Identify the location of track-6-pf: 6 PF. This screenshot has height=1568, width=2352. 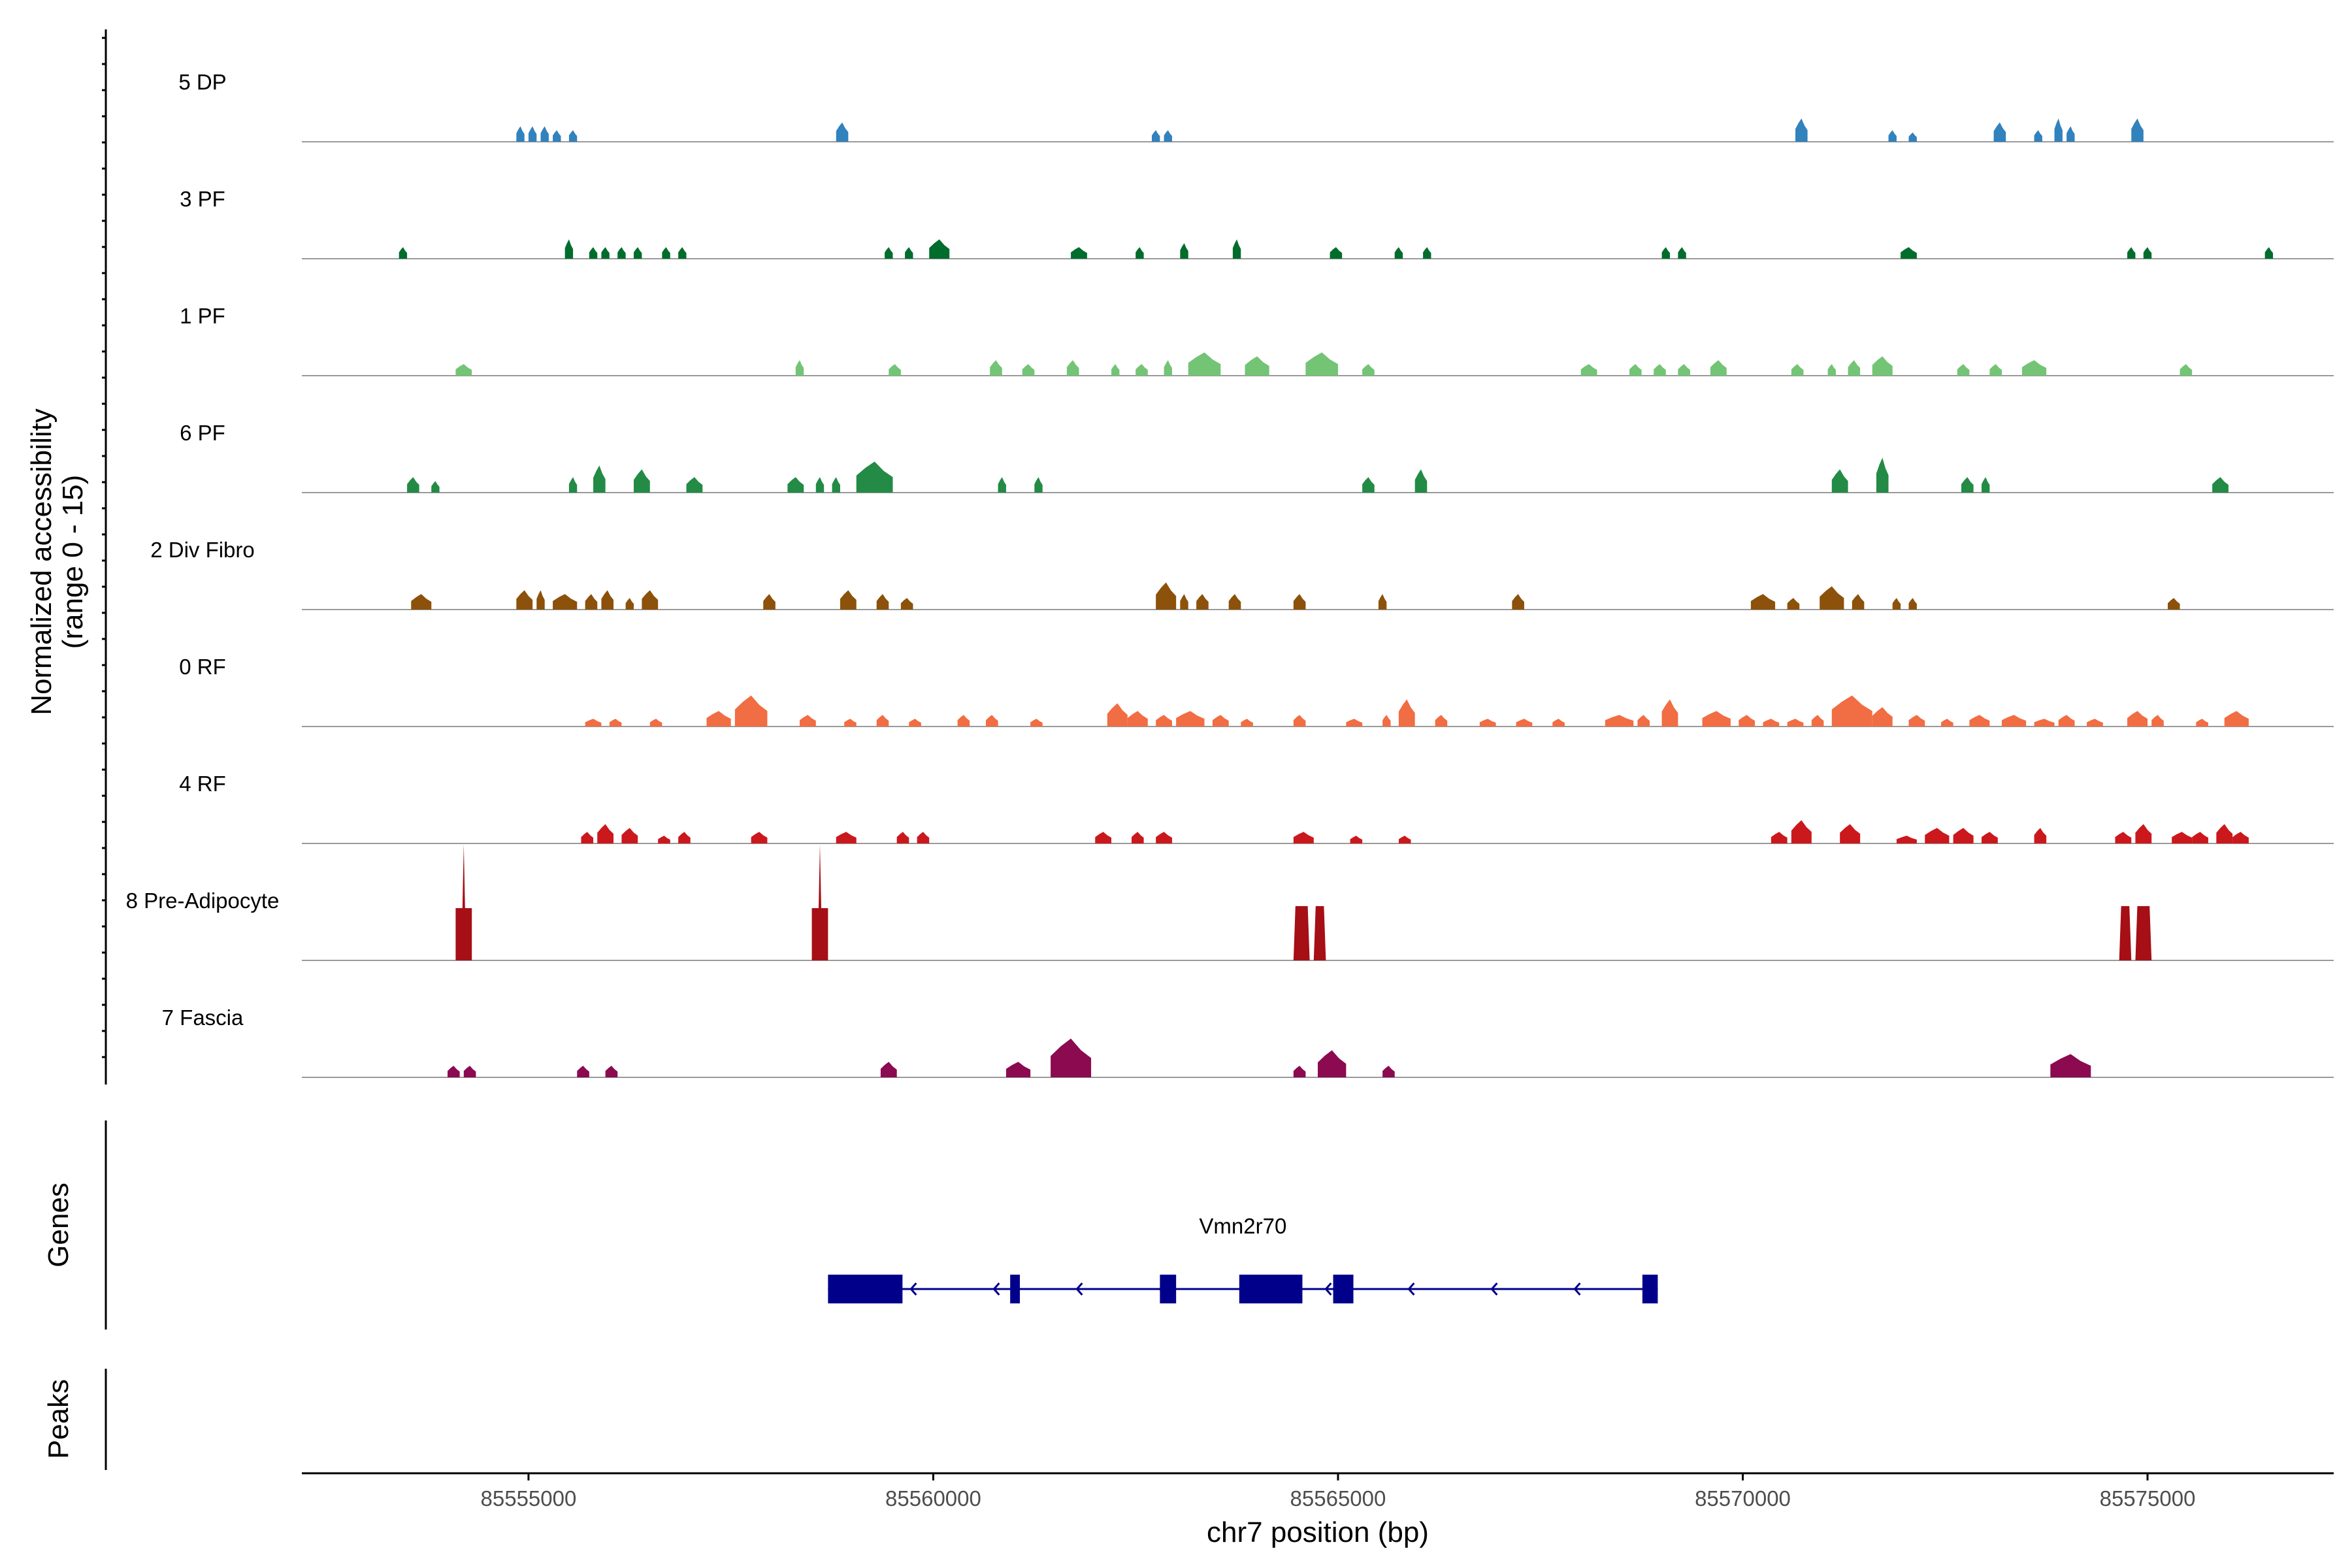
(1257, 457).